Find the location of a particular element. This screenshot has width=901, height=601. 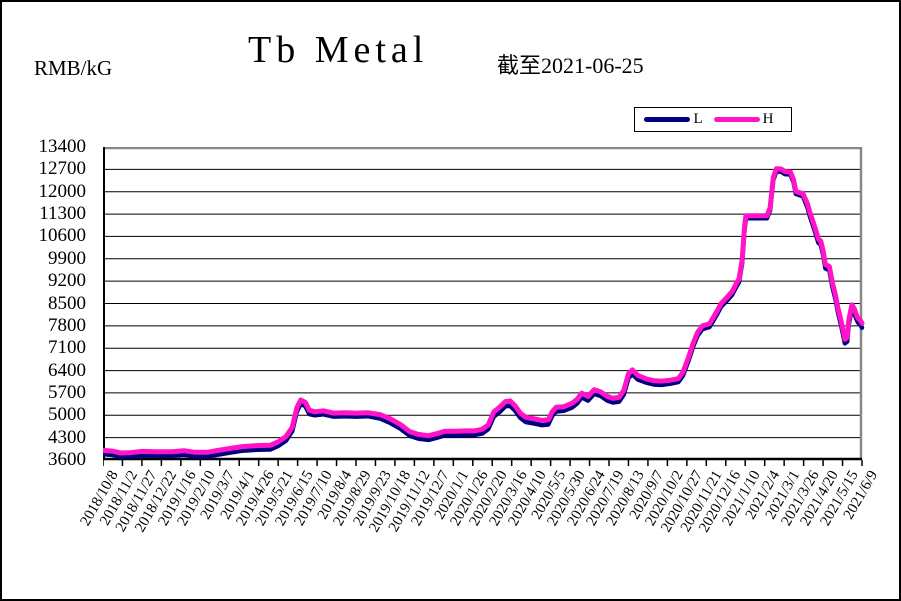

y-tick-label: 9200 is located at coordinates (67, 281).